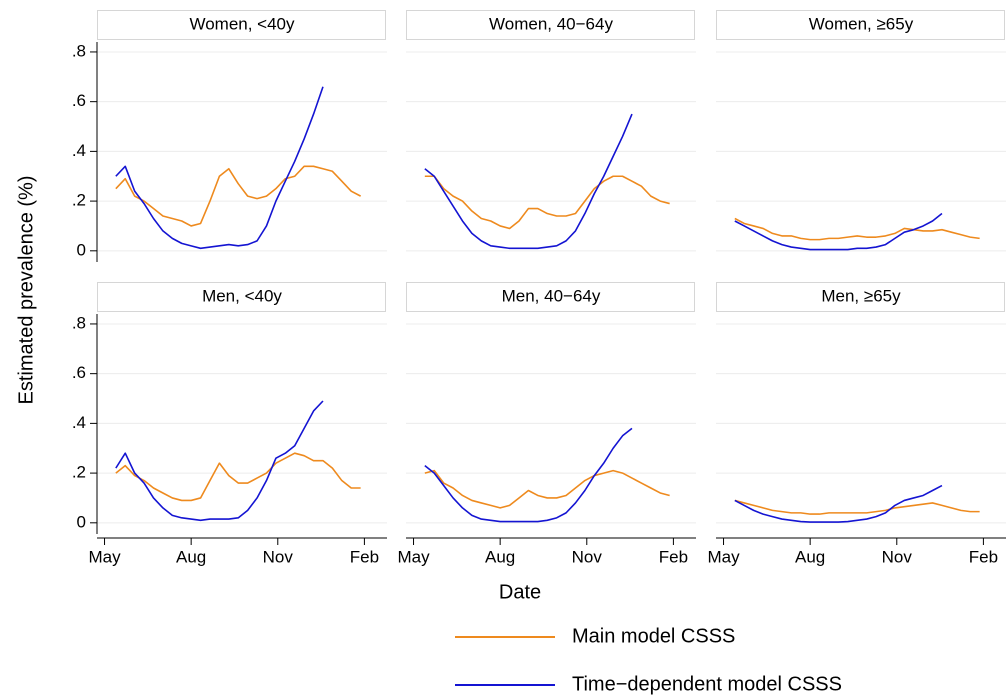 The width and height of the screenshot is (1006, 697). What do you see at coordinates (653, 636) in the screenshot?
I see `legend-label: Main model CSSS` at bounding box center [653, 636].